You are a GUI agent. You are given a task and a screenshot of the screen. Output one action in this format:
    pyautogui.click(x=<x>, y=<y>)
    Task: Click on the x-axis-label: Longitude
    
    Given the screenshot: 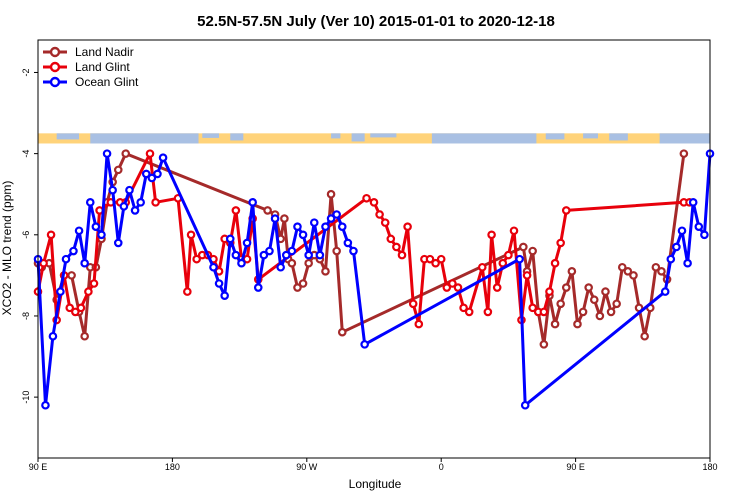 What is the action you would take?
    pyautogui.click(x=375, y=484)
    